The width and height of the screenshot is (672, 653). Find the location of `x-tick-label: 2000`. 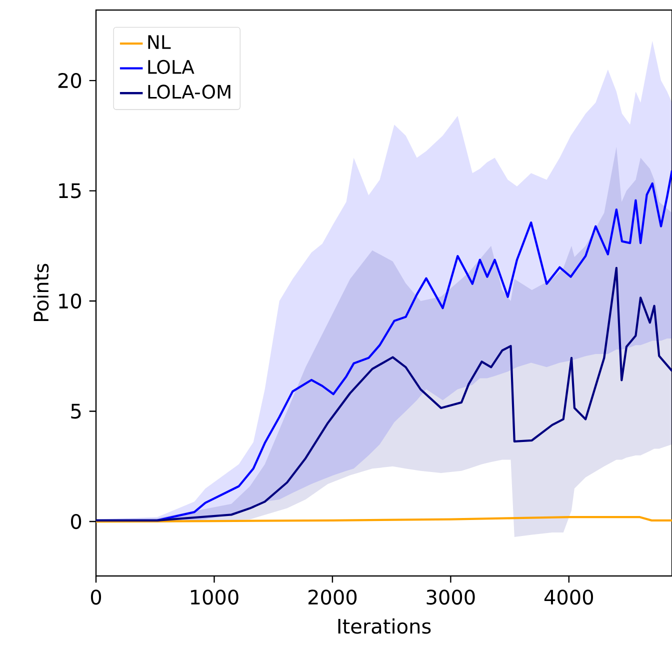

x-tick-label: 2000 is located at coordinates (332, 597).